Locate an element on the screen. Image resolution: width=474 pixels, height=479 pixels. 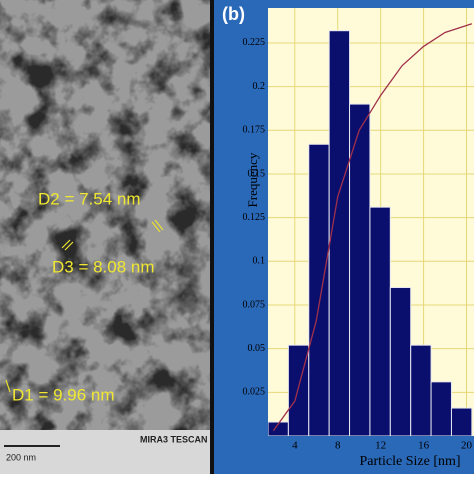
y-tick-label: 0.2 is located at coordinates (259, 86).